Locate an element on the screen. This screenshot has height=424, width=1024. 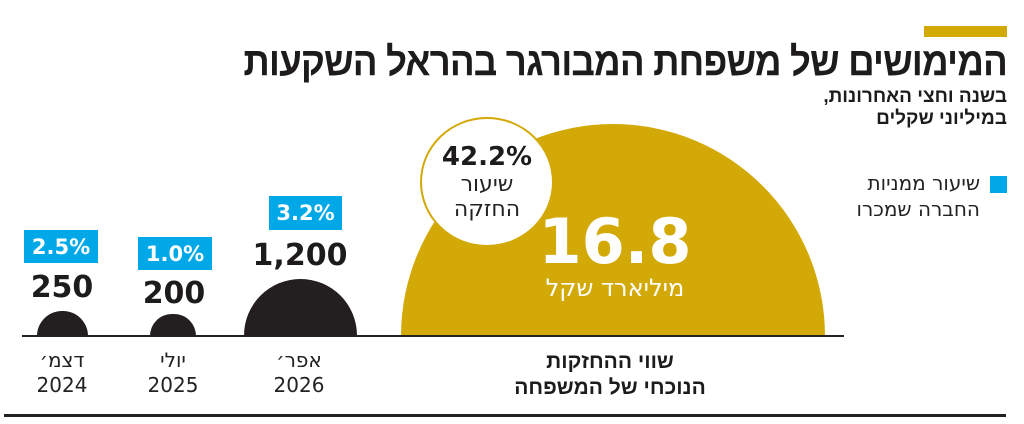
sale-pct-badge: 3.2% is located at coordinates (305, 213).